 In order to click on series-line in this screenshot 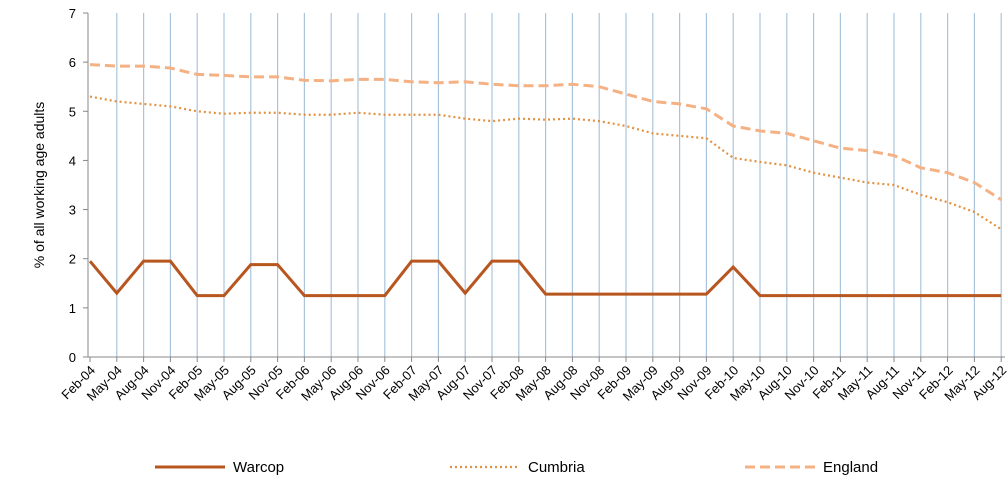, I will do `click(545, 278)`.